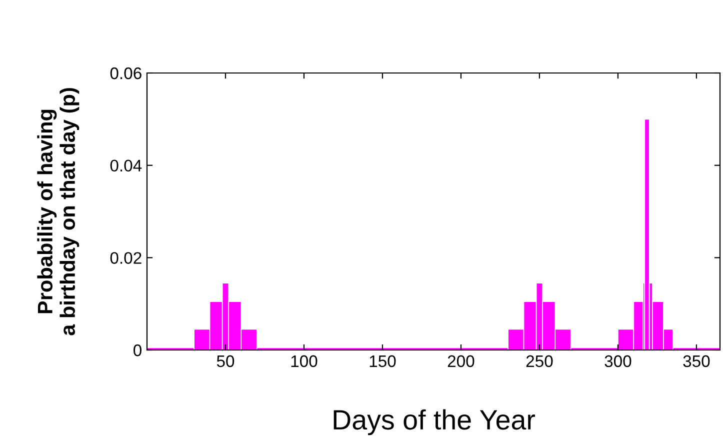  Describe the element at coordinates (126, 166) in the screenshot. I see `y-tick-label: 0.04` at that location.